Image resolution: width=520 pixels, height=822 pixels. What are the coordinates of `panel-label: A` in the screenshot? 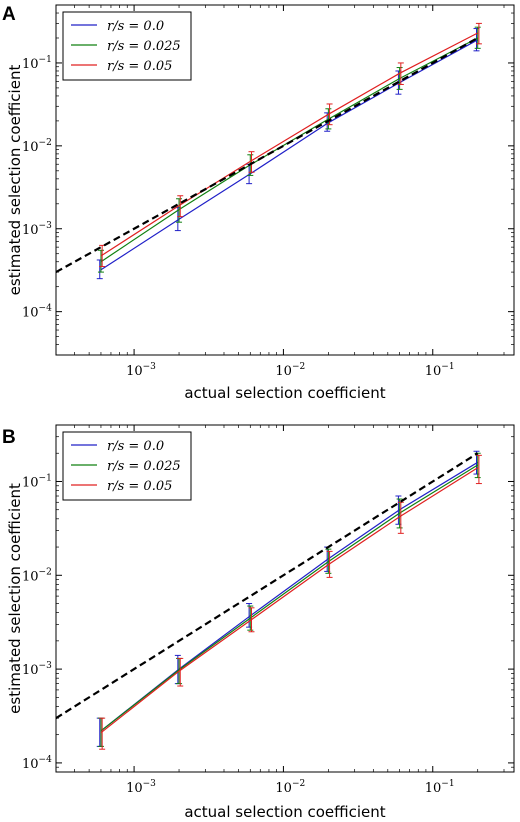 It's located at (9, 14).